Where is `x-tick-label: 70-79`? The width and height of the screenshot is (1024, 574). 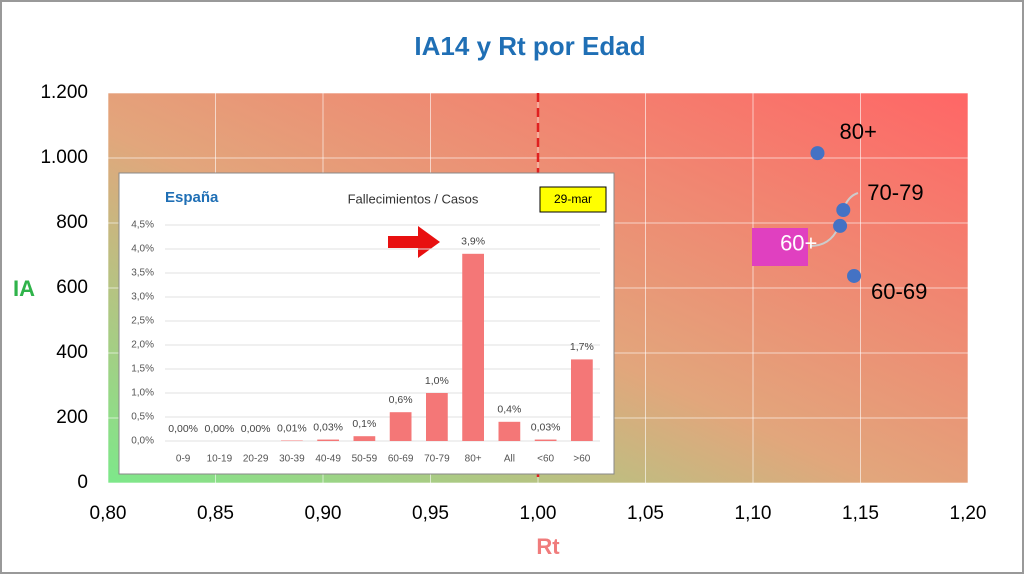
x-tick-label: 70-79 is located at coordinates (437, 459).